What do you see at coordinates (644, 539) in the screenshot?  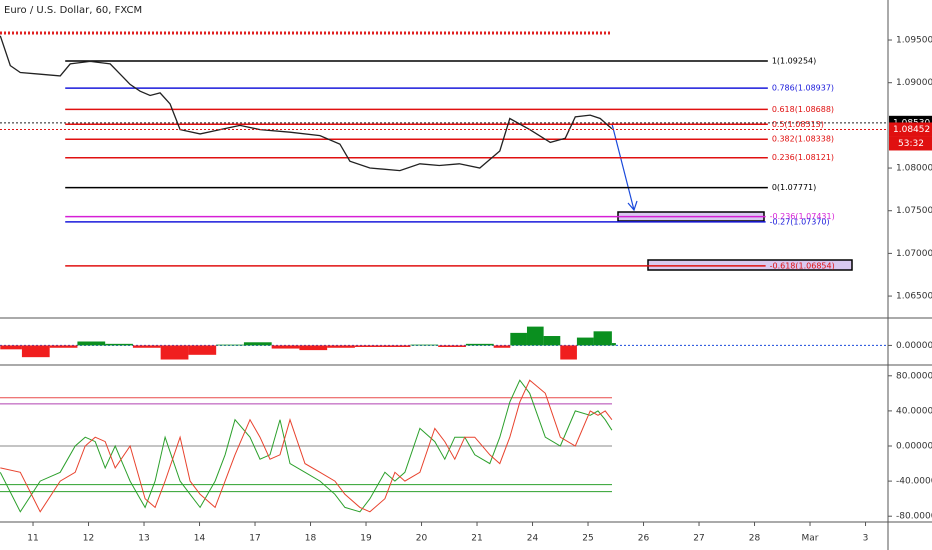 I see `x-tick-label: 26` at bounding box center [644, 539].